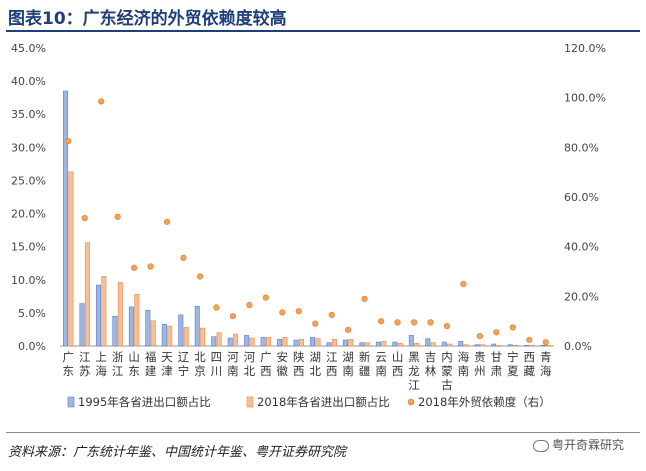 Image resolution: width=646 pixels, height=471 pixels. Describe the element at coordinates (32, 346) in the screenshot. I see `y-left-tick-label: 0.0%` at that location.